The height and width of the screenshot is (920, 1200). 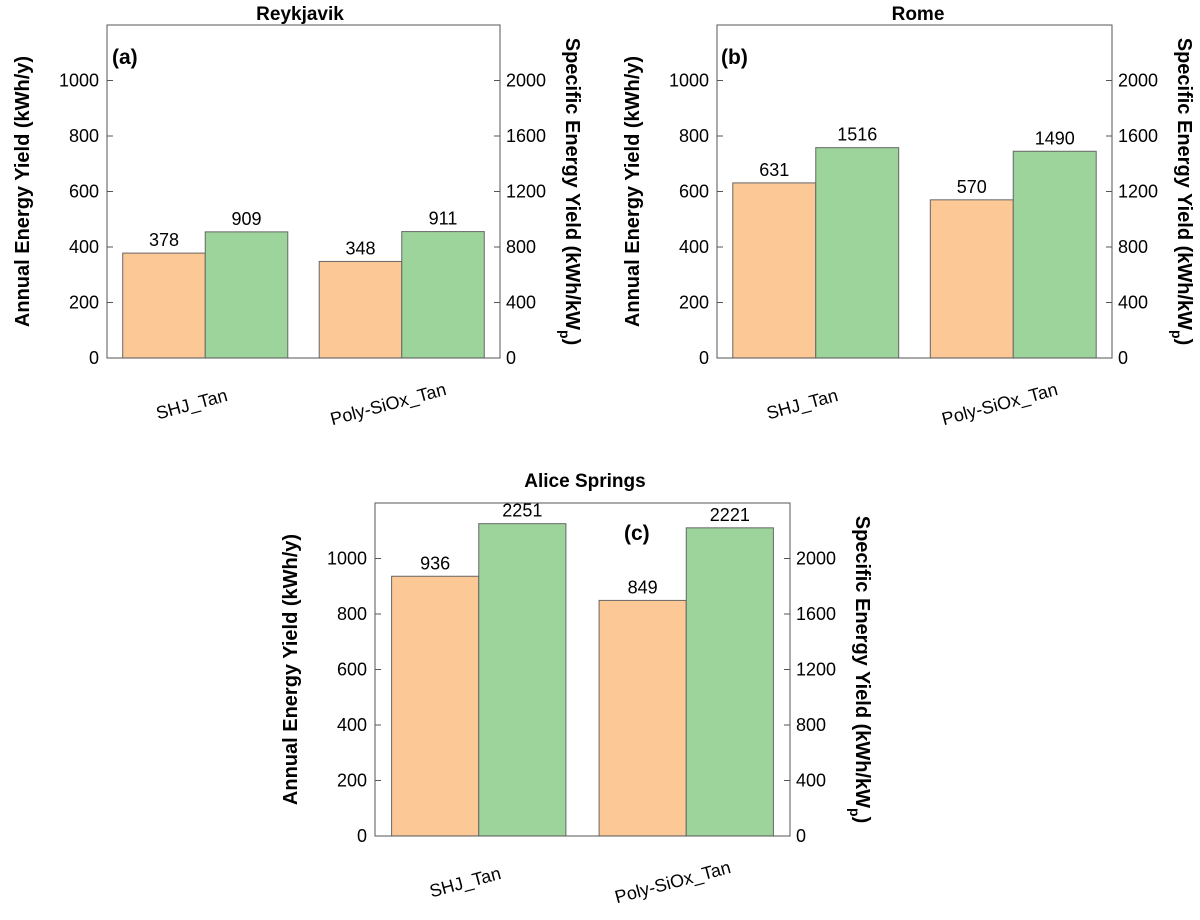 I want to click on chart-title: Reykjavik, so click(x=300, y=14).